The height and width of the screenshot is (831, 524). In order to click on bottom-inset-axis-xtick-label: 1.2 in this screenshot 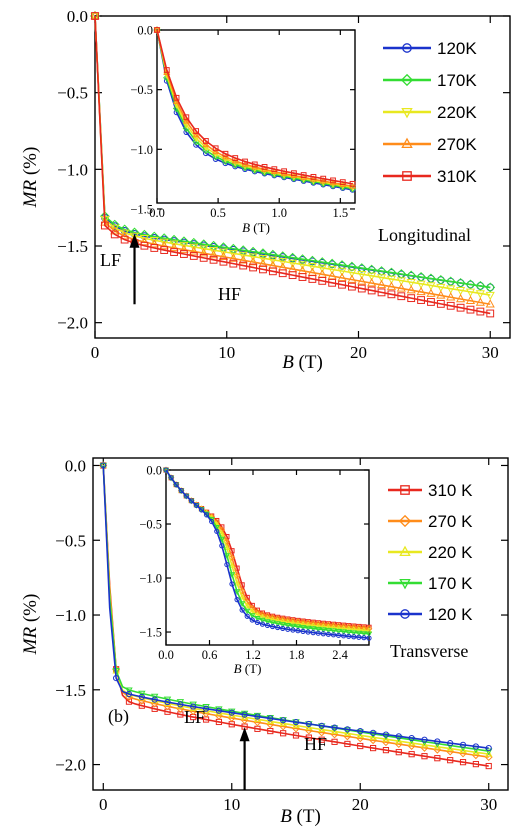, I will do `click(253, 655)`.